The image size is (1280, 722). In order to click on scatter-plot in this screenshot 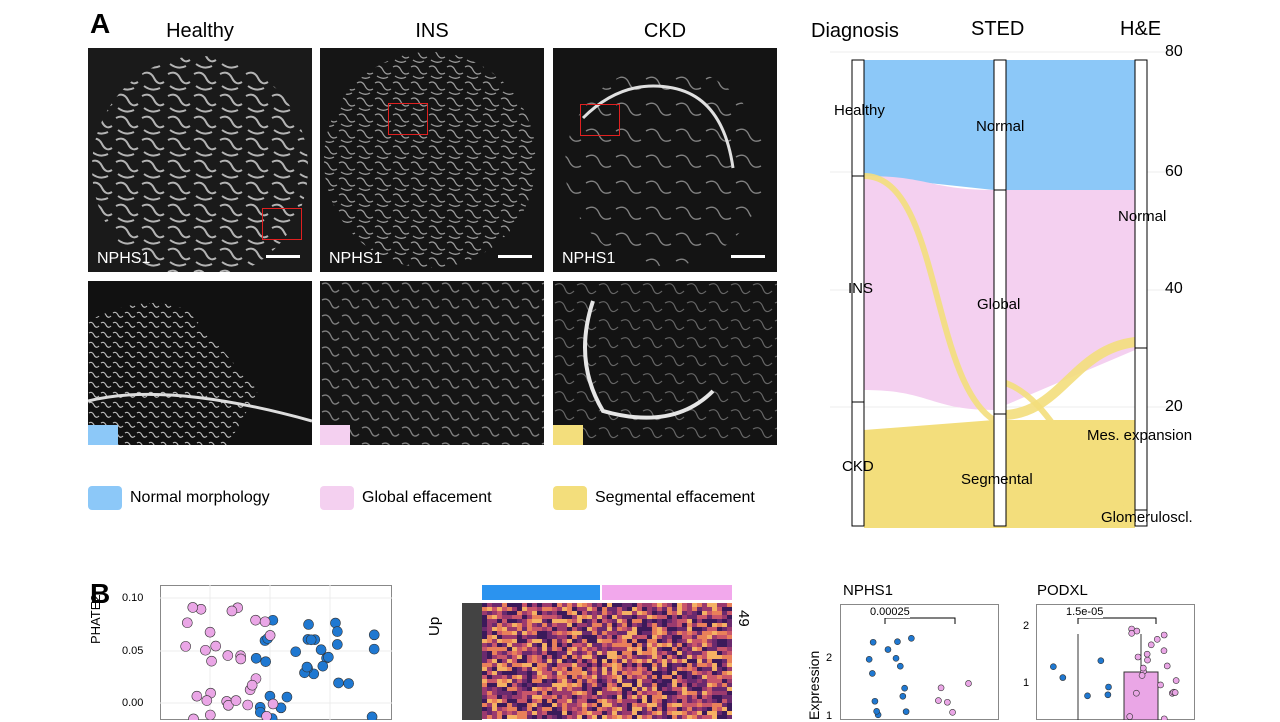, I will do `click(276, 652)`.